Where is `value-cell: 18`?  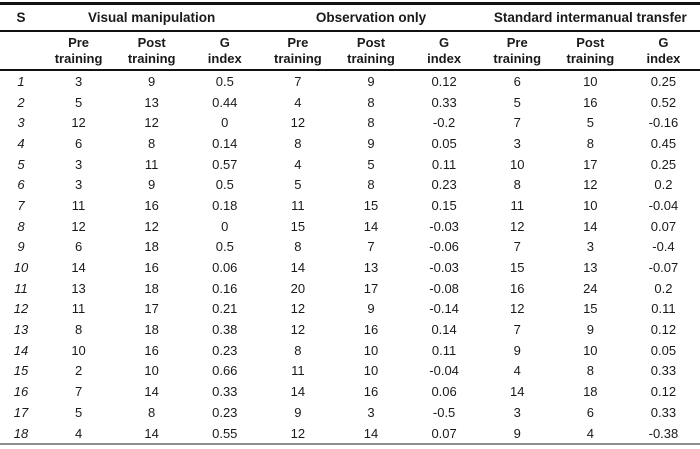
value-cell: 18 is located at coordinates (590, 392).